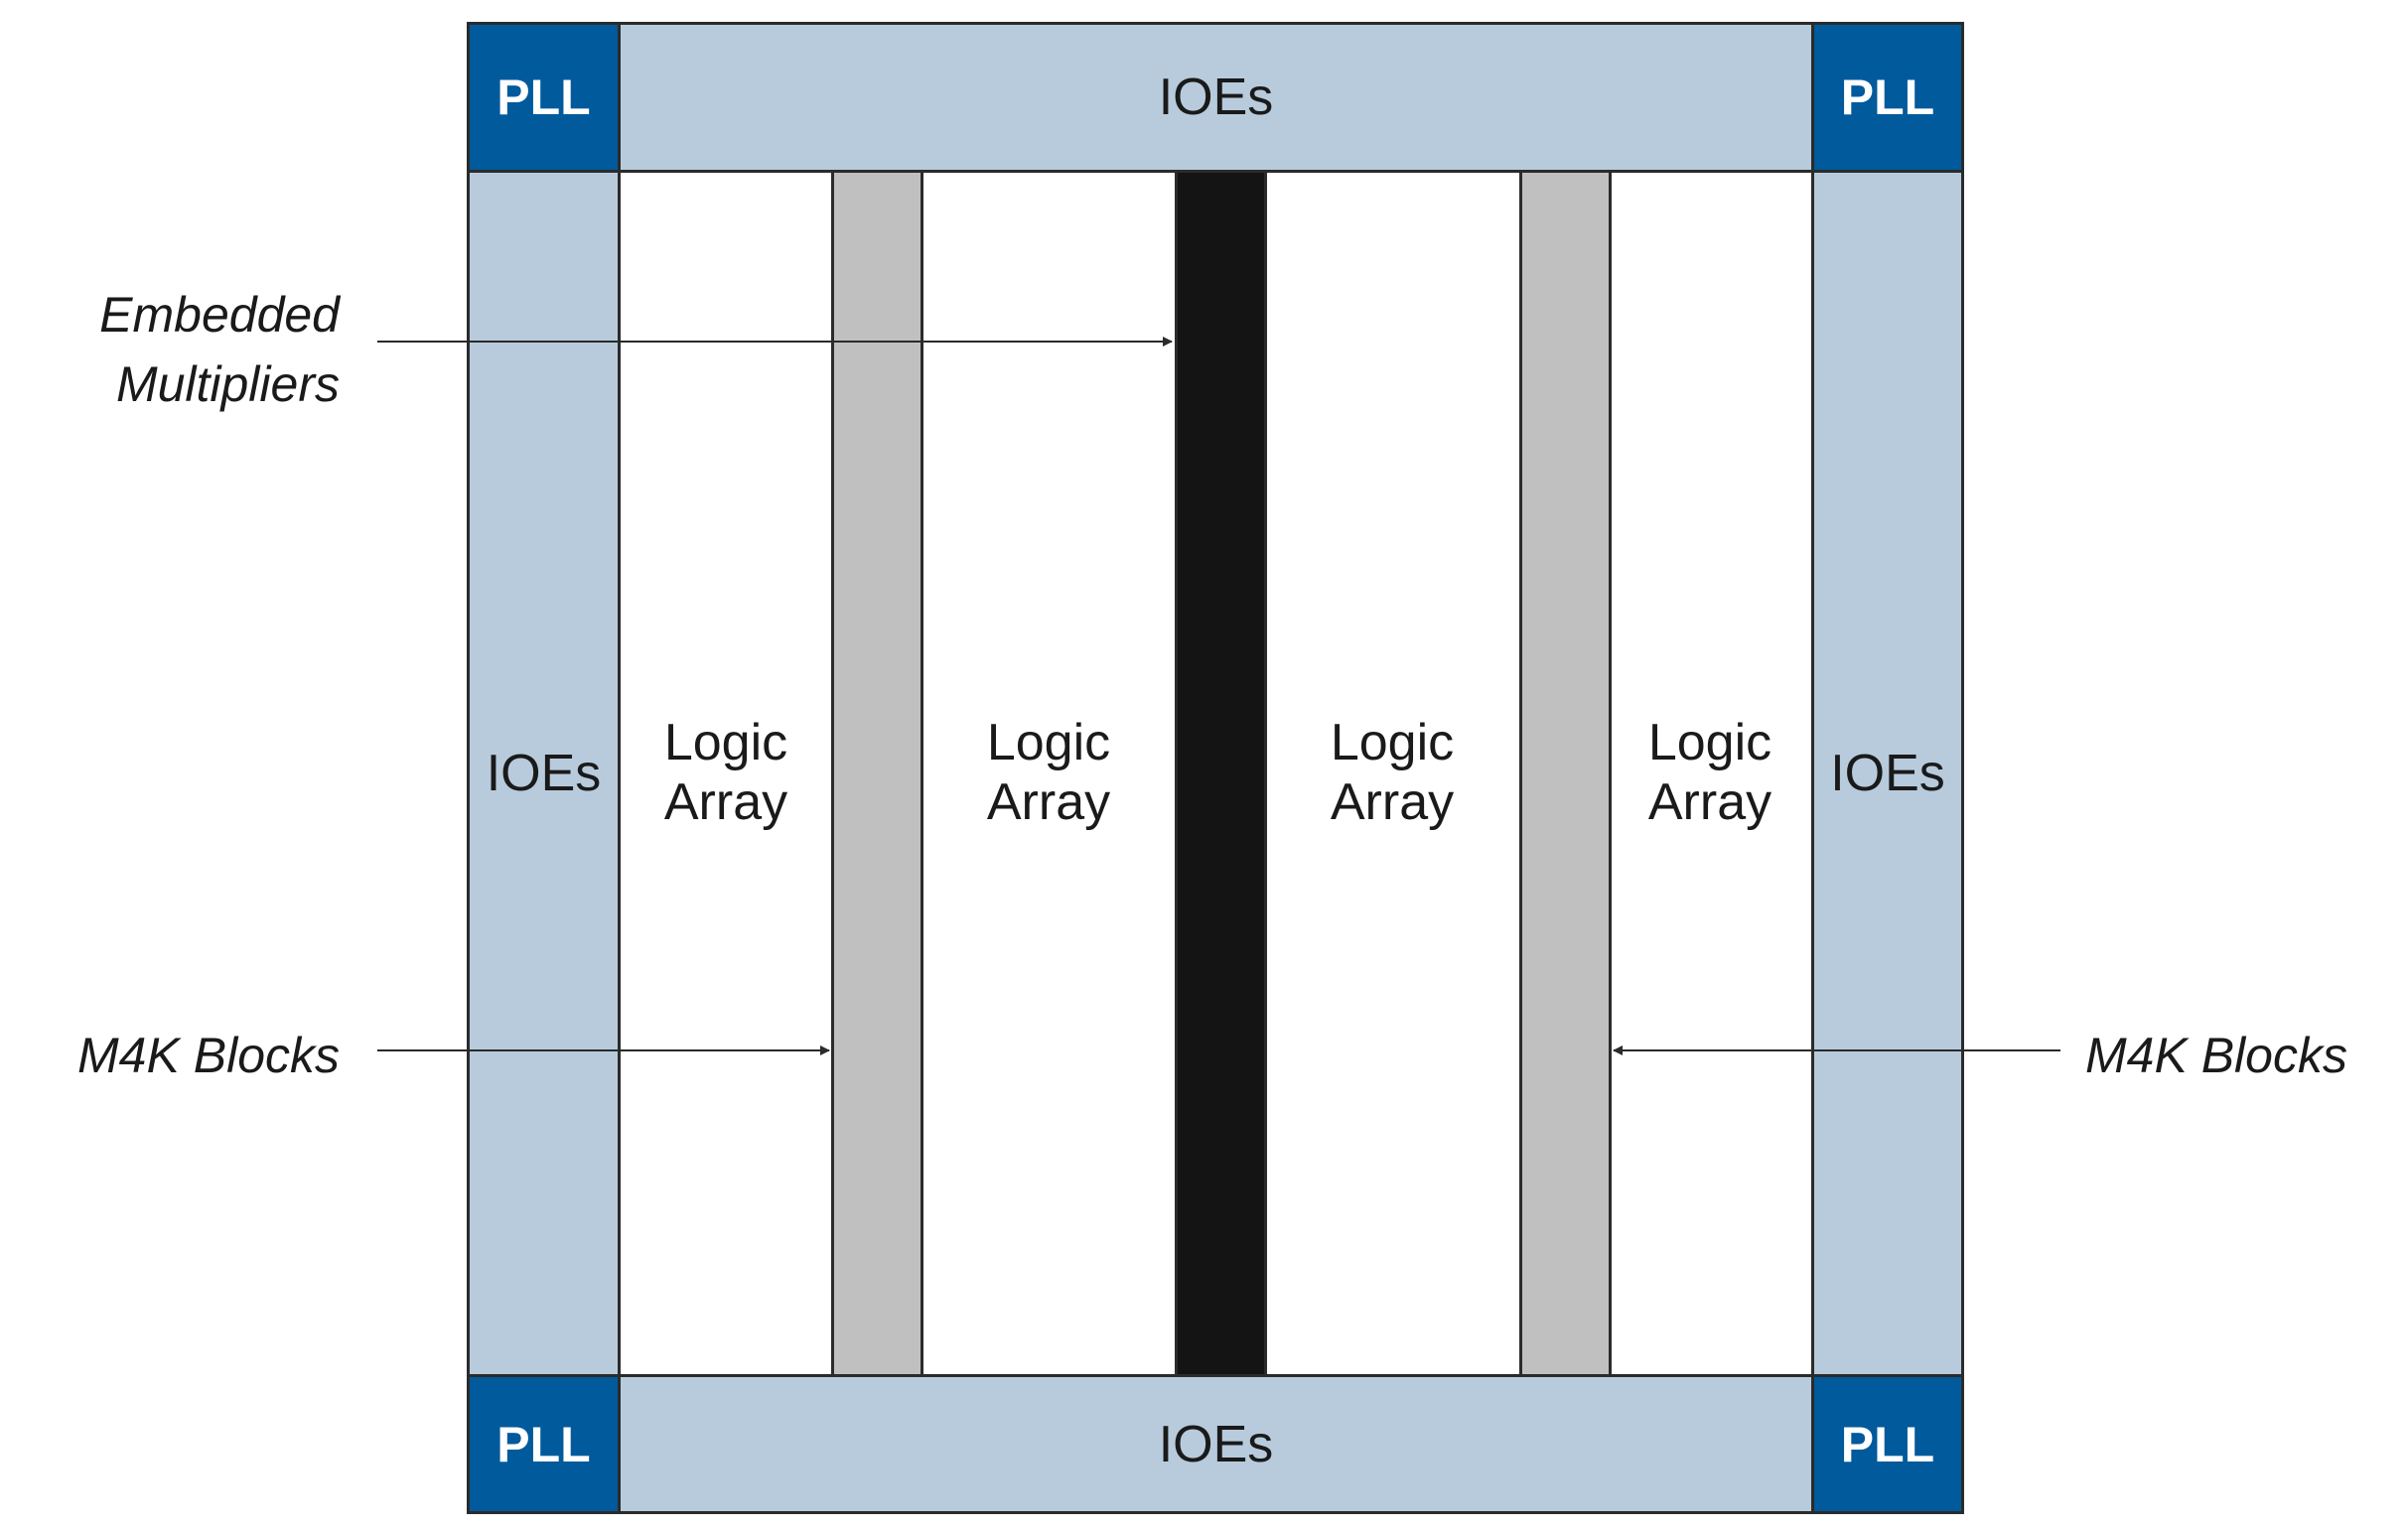 Image resolution: width=2408 pixels, height=1531 pixels. I want to click on m4k-blocks-callout-right: M4K Blocks, so click(2234, 1056).